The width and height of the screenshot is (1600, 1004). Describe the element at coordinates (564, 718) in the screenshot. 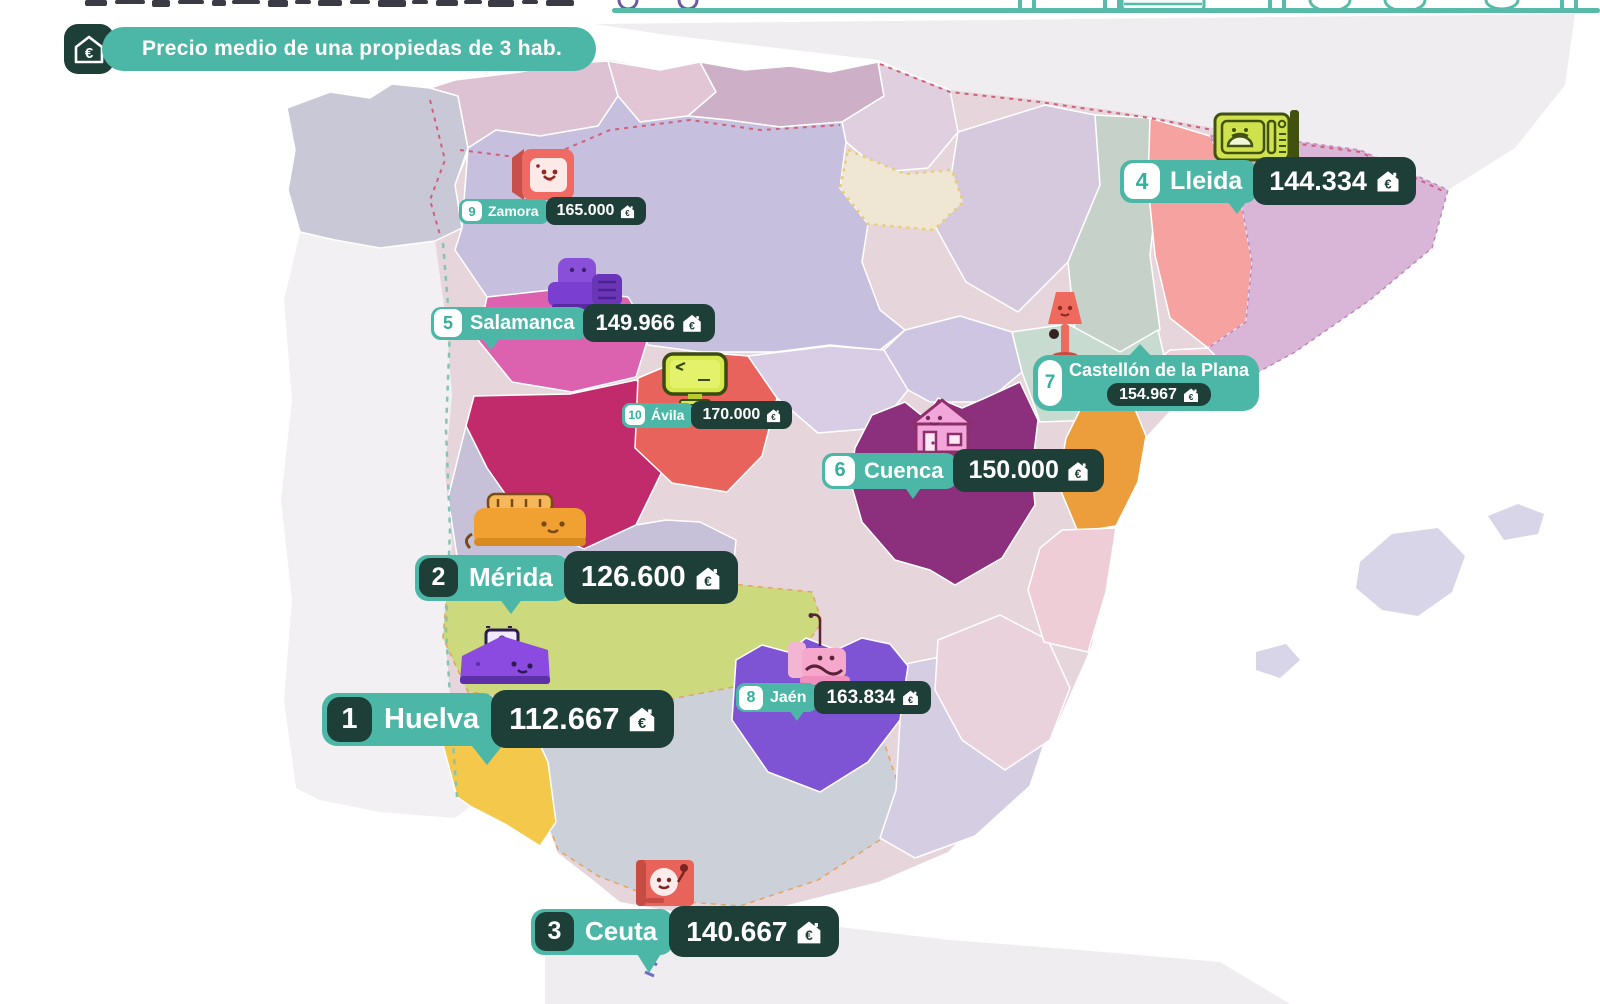

I see `price-value: 112.667` at that location.